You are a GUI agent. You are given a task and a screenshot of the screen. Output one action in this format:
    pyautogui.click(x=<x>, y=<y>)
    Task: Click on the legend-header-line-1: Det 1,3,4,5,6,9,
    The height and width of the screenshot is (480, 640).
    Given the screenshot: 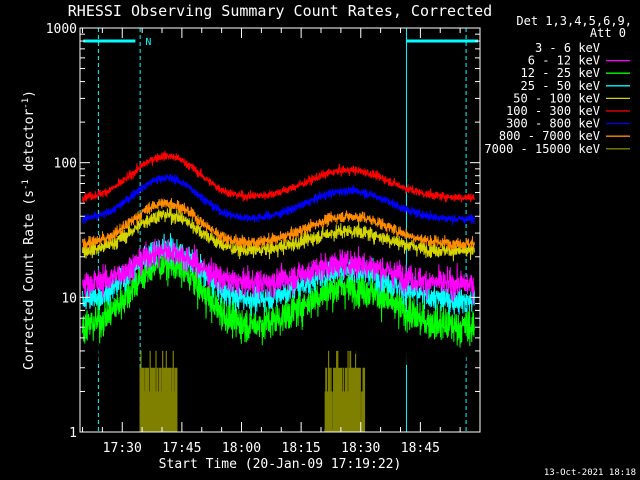 What is the action you would take?
    pyautogui.click(x=574, y=21)
    